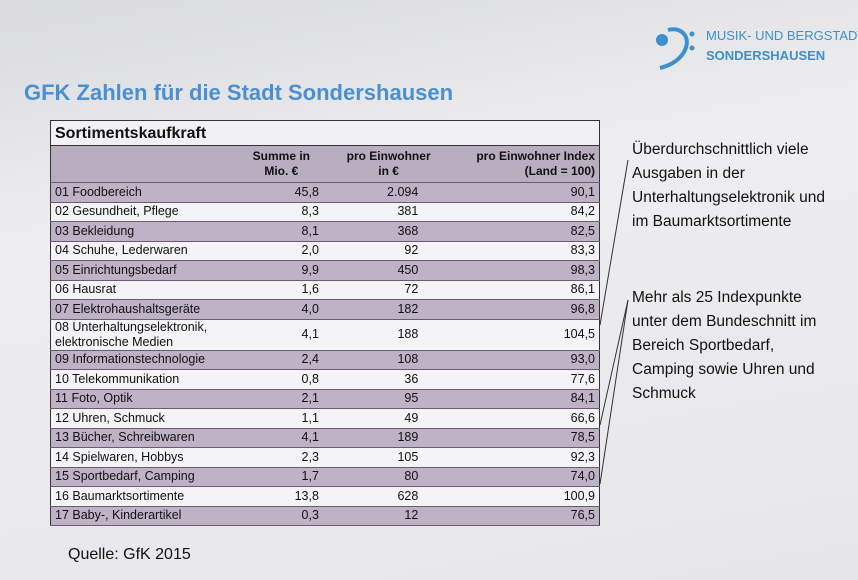  Describe the element at coordinates (98, 191) in the screenshot. I see `cell-line: 01 Foodbereich` at that location.